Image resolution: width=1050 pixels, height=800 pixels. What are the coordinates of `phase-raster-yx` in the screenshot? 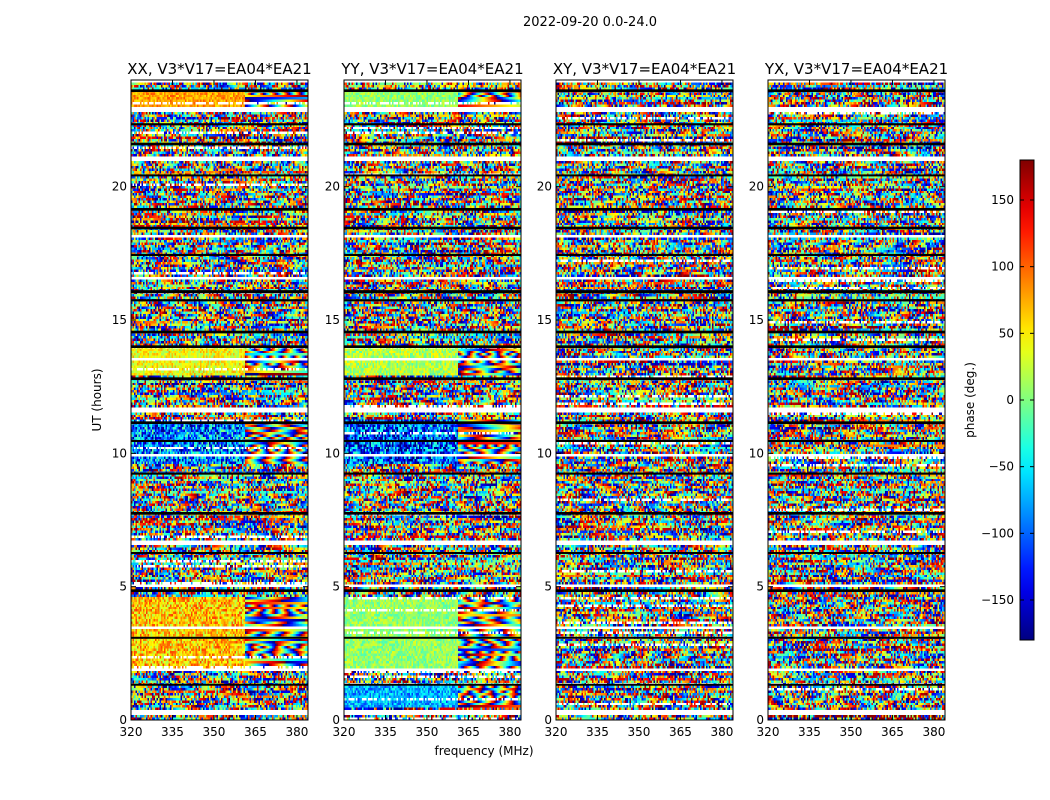 It's located at (856, 400).